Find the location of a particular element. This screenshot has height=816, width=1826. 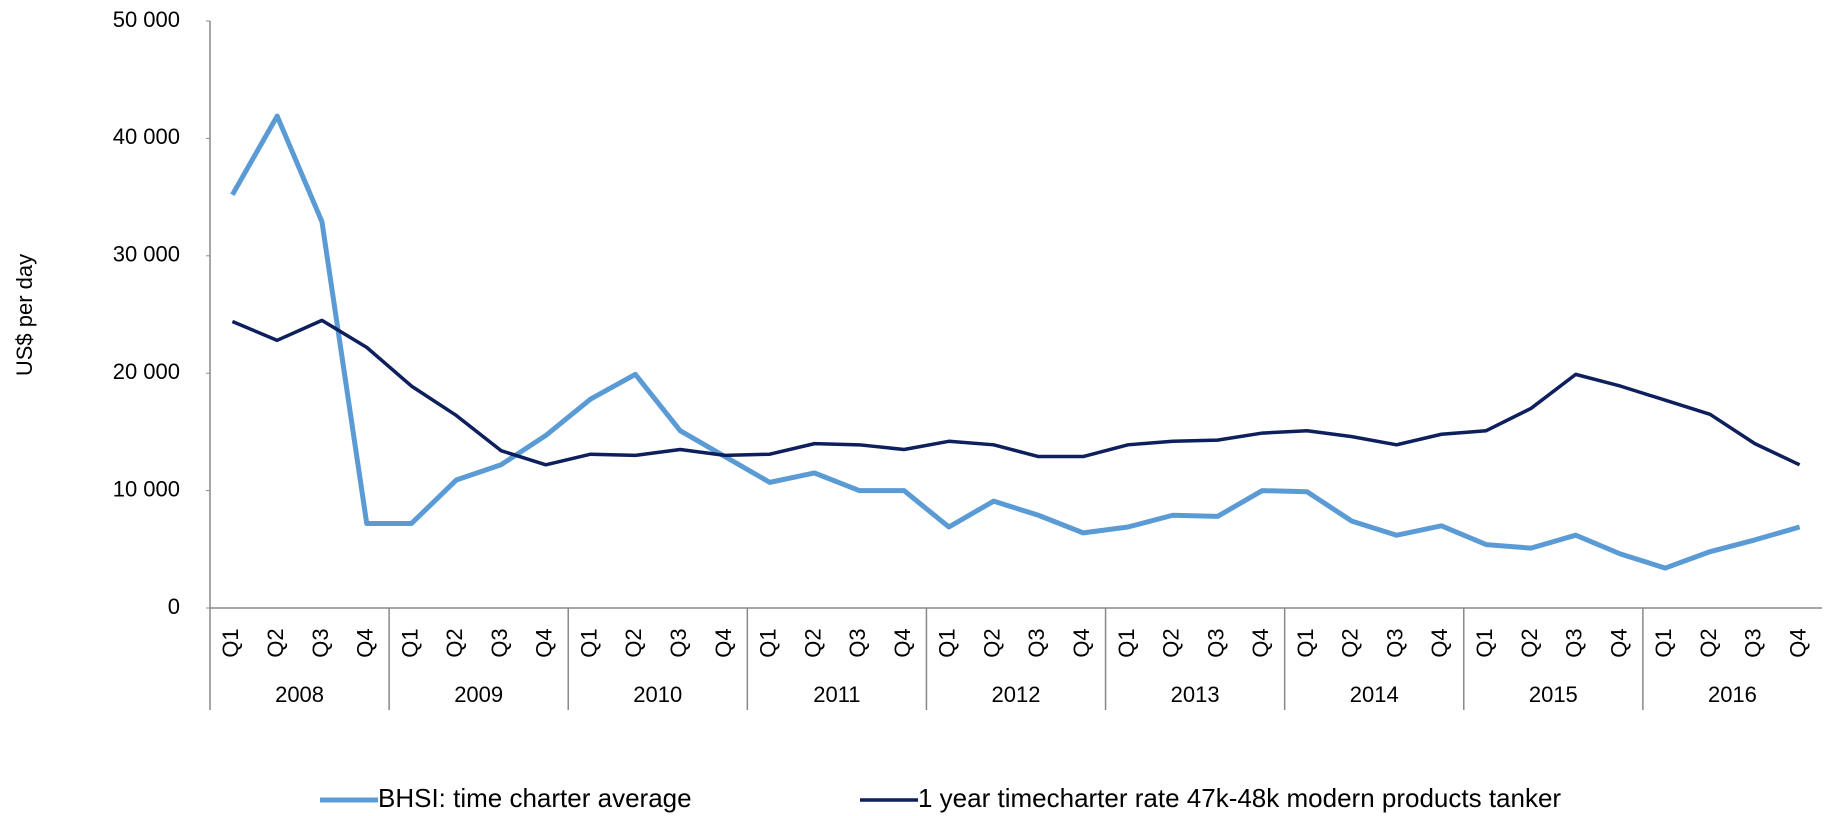

y-tick-label: 20 000 is located at coordinates (146, 371).